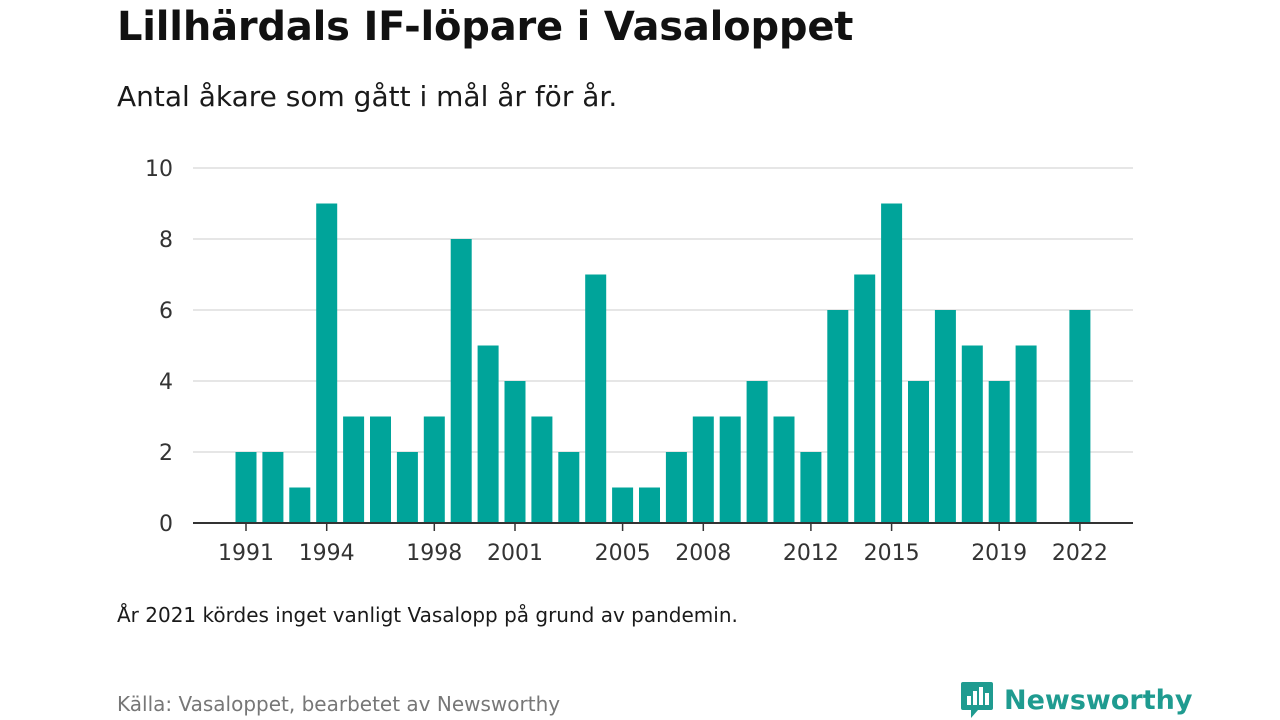 This screenshot has width=1280, height=720. I want to click on bar-2016, so click(918, 452).